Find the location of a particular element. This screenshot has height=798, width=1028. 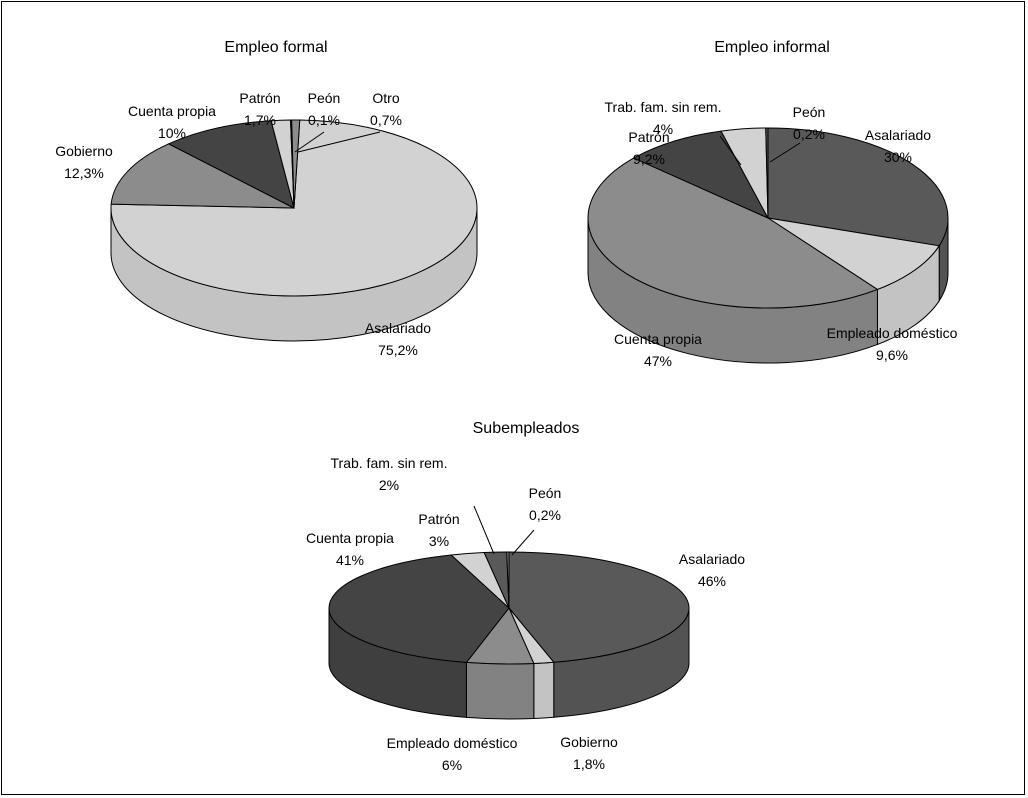

slice-value-label: 75,2% is located at coordinates (398, 350).